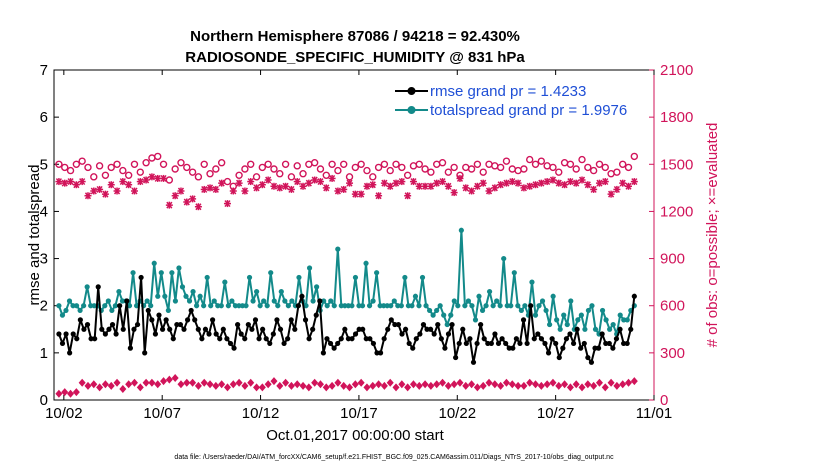 The image size is (830, 470). What do you see at coordinates (359, 413) in the screenshot?
I see `x-tick-label: 10/17` at bounding box center [359, 413].